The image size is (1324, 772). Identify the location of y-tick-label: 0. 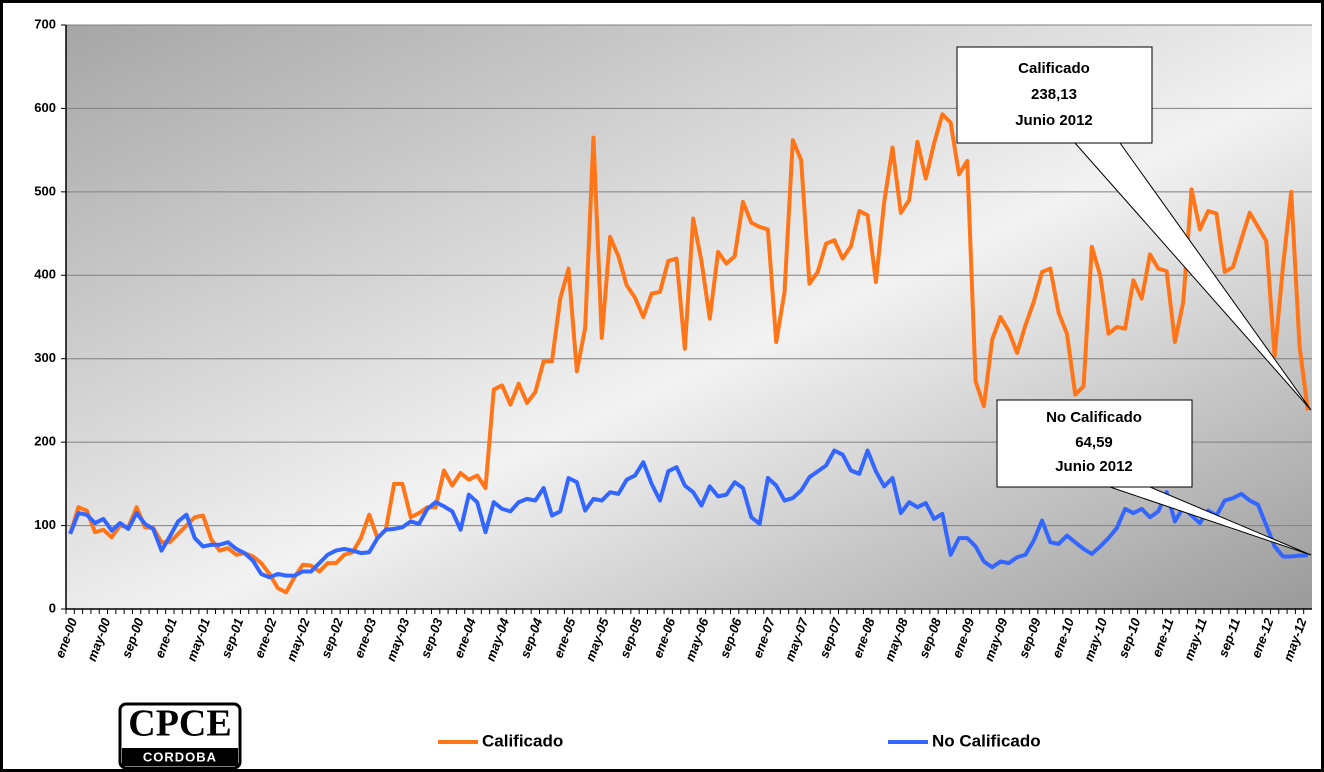
(52, 607).